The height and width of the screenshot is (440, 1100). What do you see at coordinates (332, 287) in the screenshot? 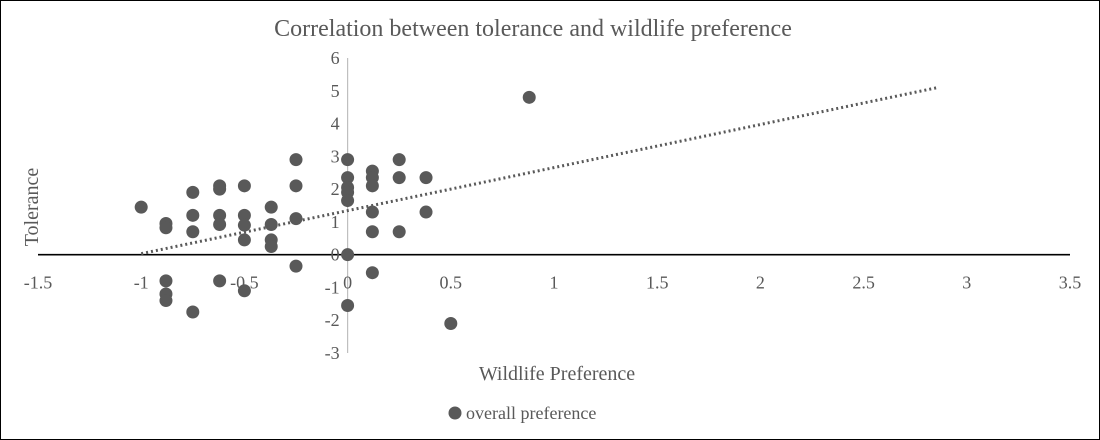
I see `y-tick-label-2: -1` at bounding box center [332, 287].